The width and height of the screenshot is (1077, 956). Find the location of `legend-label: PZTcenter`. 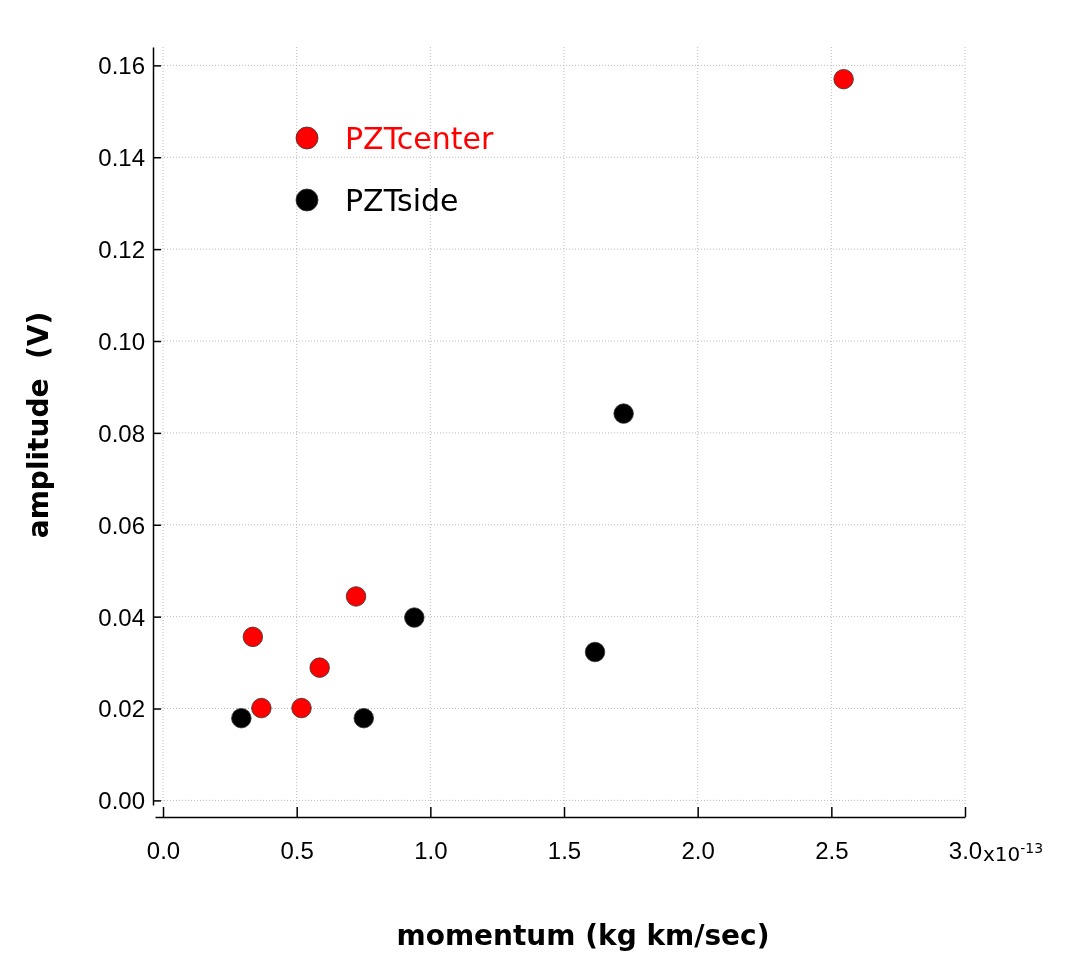

legend-label: PZTcenter is located at coordinates (420, 138).